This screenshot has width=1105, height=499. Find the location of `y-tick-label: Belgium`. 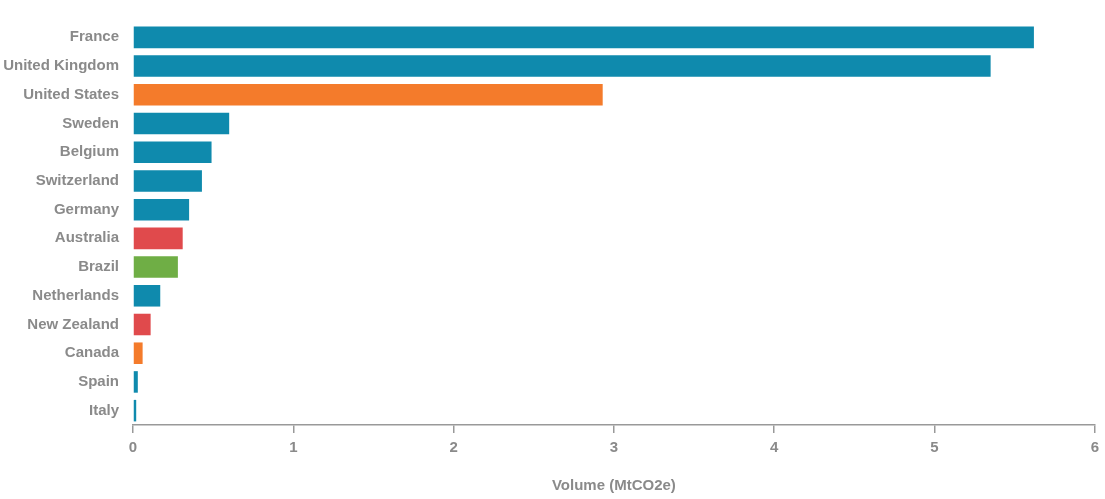

y-tick-label: Belgium is located at coordinates (89, 151).